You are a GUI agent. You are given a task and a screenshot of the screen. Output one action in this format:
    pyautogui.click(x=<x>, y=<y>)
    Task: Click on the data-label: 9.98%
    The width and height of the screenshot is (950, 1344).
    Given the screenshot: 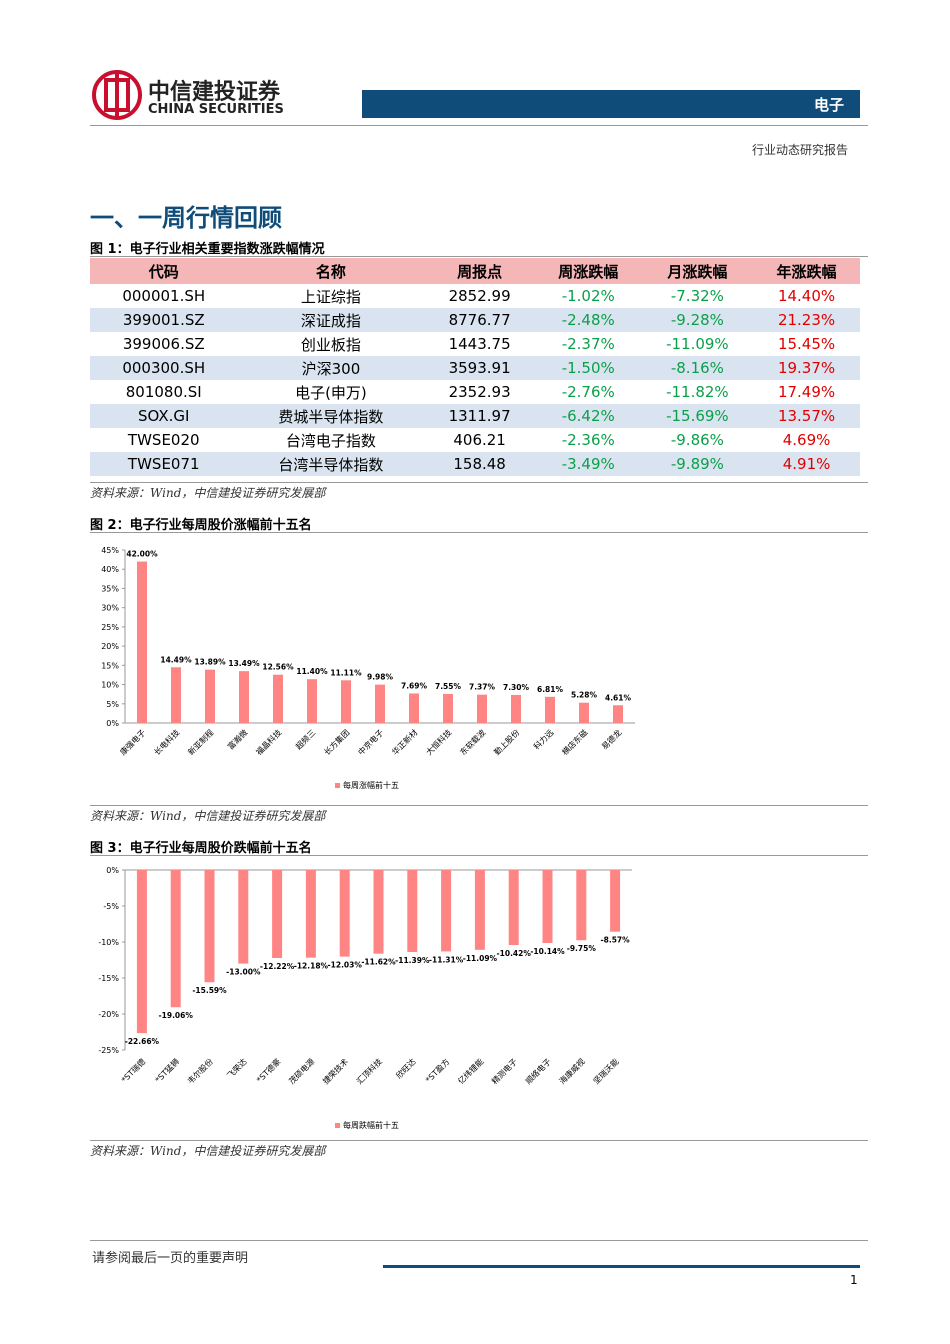 What is the action you would take?
    pyautogui.click(x=380, y=677)
    